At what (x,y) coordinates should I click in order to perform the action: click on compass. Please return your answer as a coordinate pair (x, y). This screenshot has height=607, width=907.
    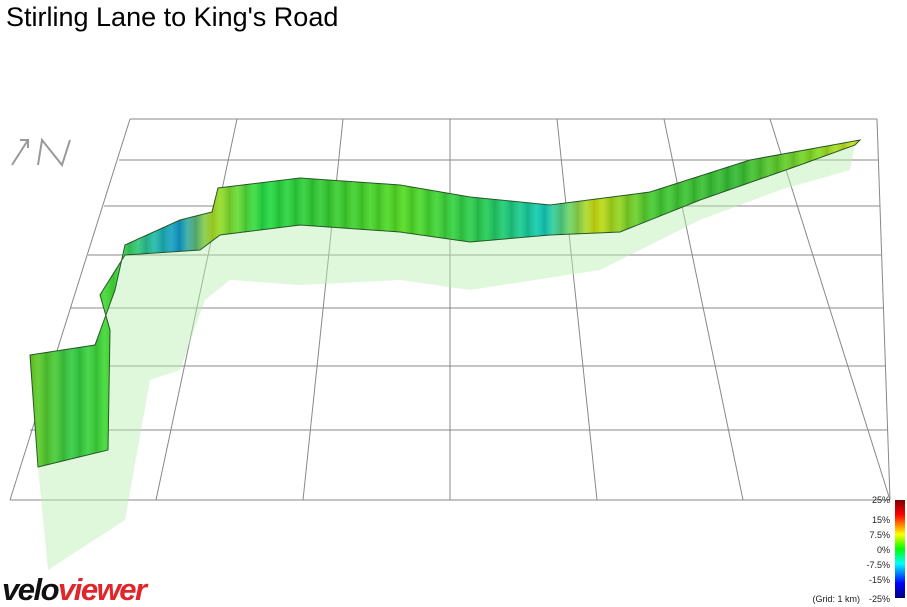
    Looking at the image, I should click on (41, 152).